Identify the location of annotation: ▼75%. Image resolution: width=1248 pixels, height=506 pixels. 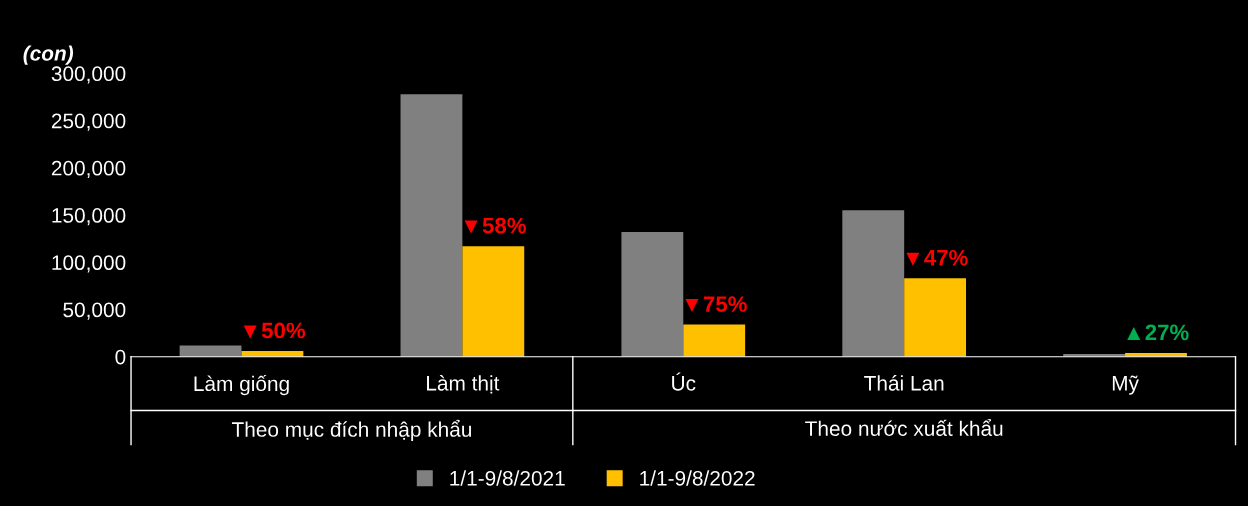
(716, 304).